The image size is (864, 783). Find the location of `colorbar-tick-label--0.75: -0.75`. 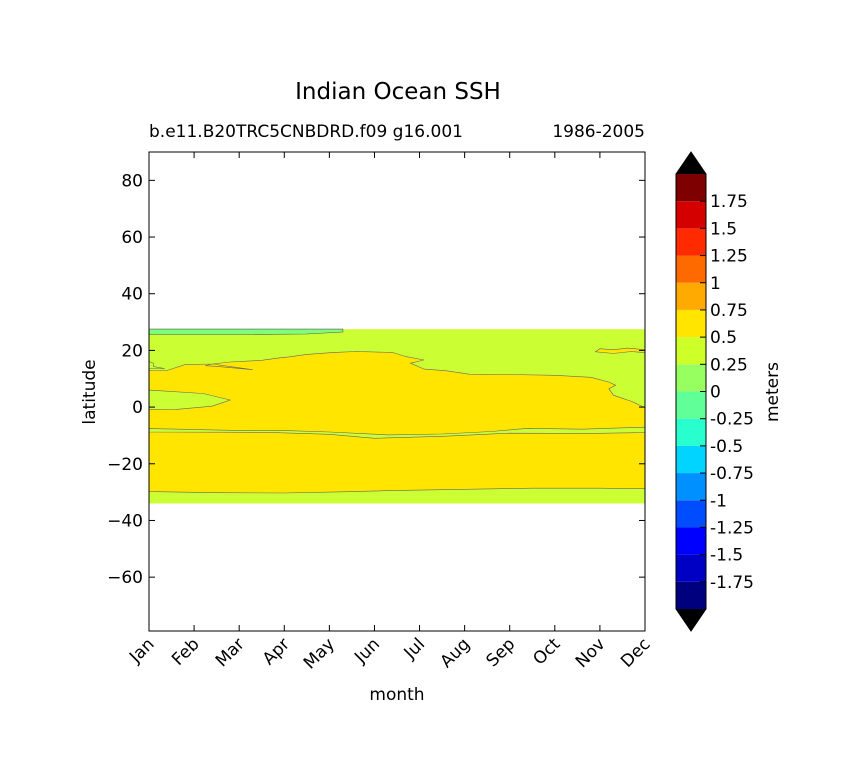

colorbar-tick-label--0.75: -0.75 is located at coordinates (732, 474).